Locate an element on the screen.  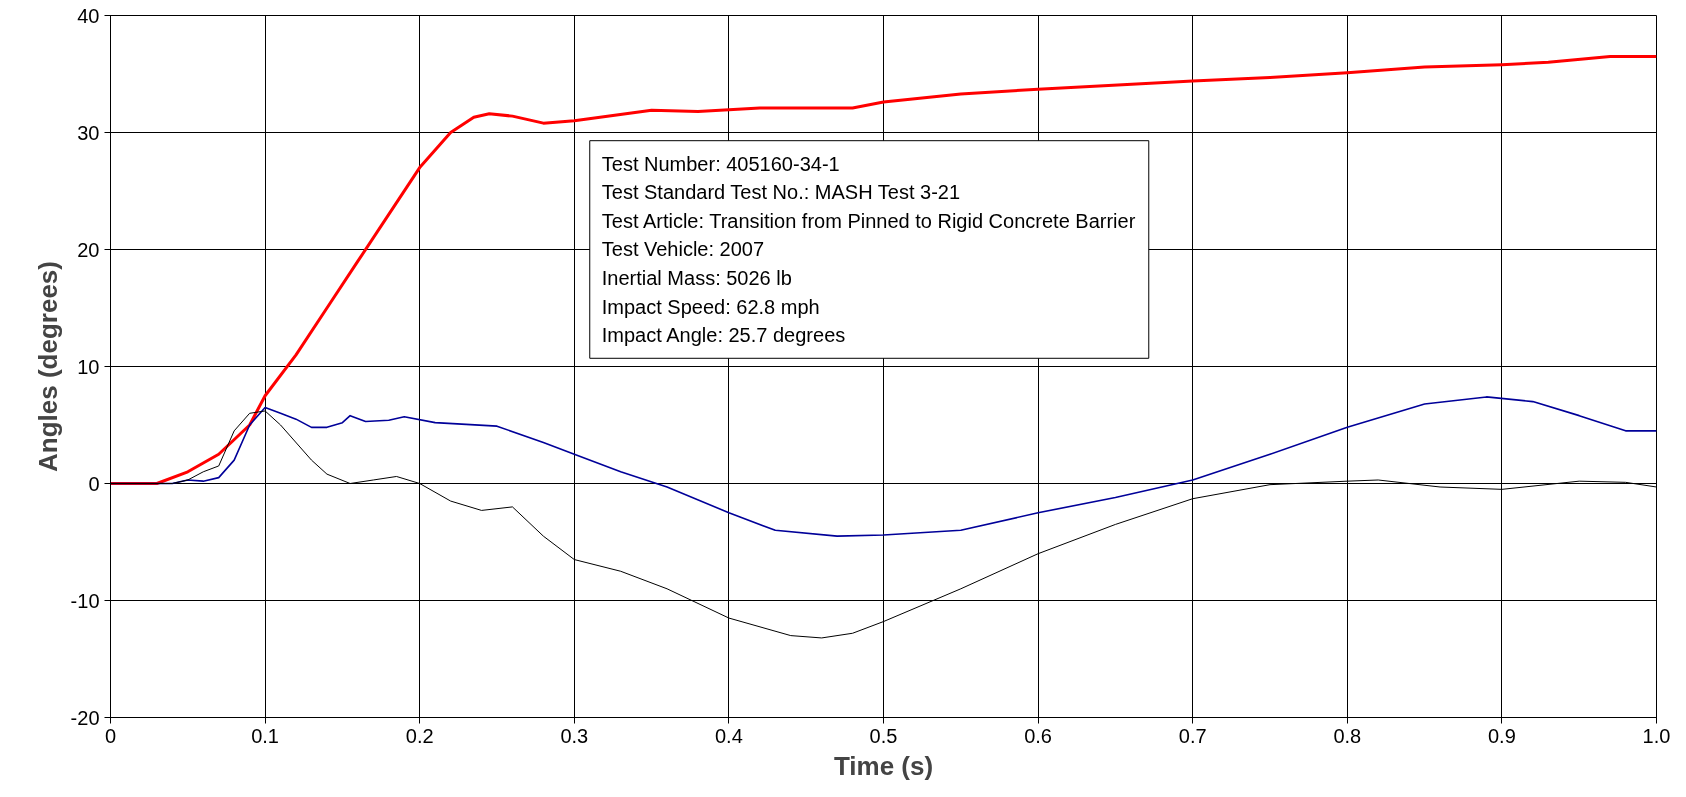
x-axis-title: Time (s) is located at coordinates (883, 765).